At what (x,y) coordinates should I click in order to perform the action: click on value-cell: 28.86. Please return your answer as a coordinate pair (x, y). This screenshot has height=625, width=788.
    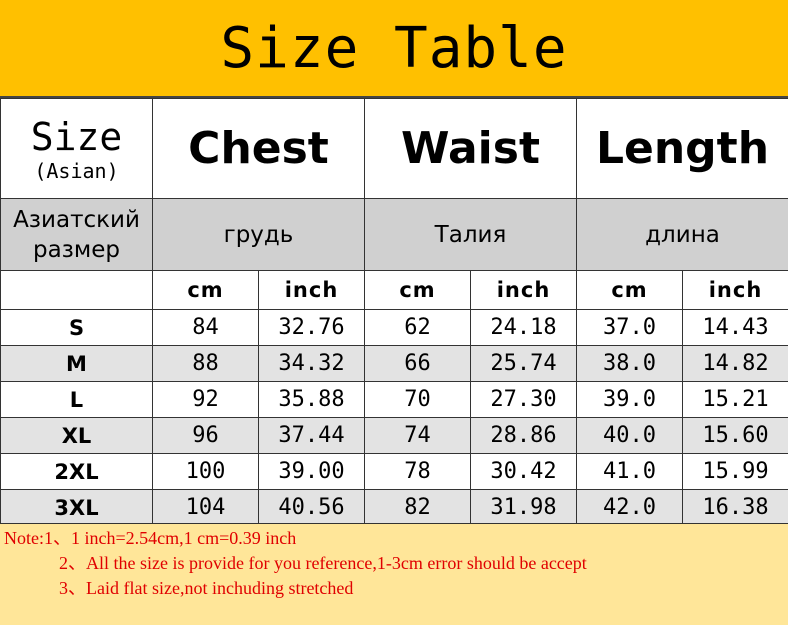
    Looking at the image, I should click on (523, 435).